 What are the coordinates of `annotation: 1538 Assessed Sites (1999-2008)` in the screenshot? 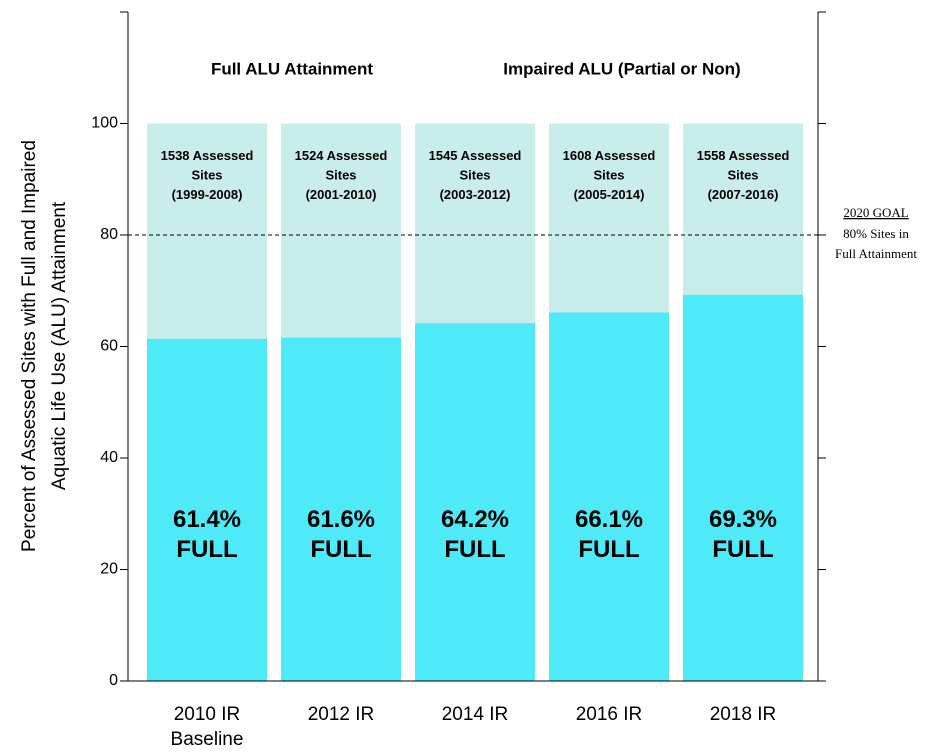 It's located at (207, 175).